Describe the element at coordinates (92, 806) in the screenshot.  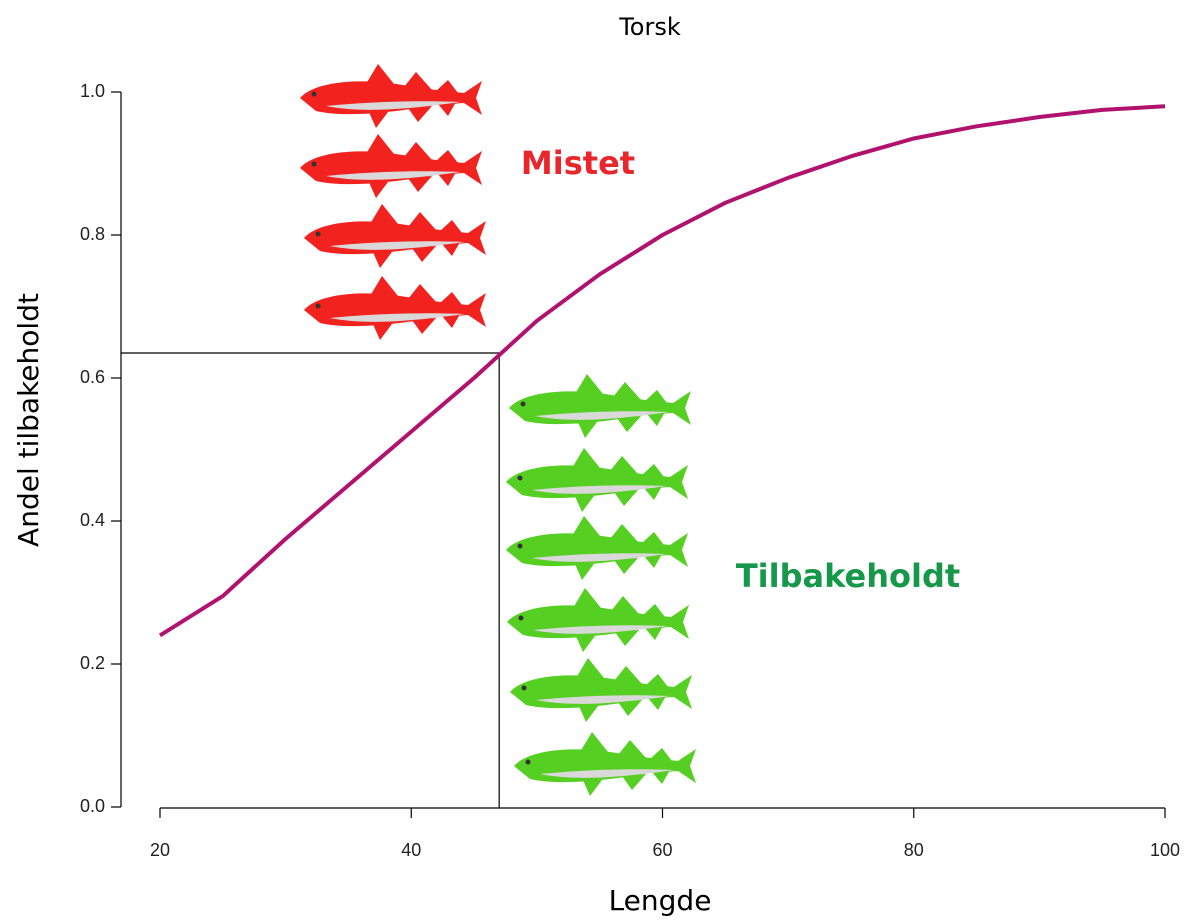
I see `y-tick-label: 0.0` at that location.